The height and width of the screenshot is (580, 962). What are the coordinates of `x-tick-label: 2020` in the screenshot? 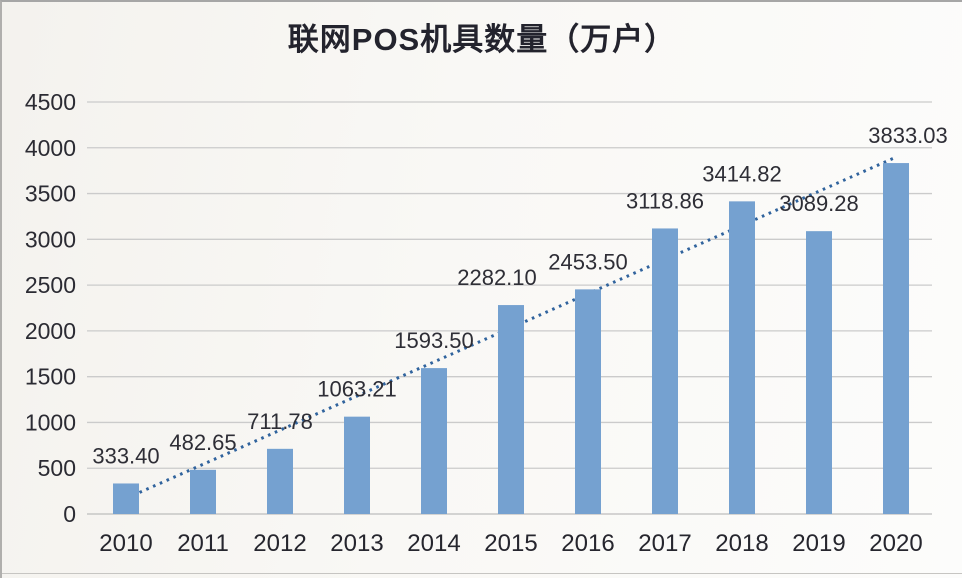 It's located at (895, 543).